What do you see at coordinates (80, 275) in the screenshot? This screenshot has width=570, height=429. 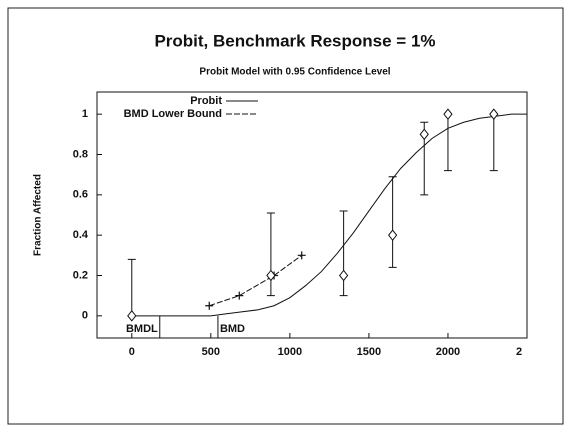 I see `y-tick-label: 0.2` at bounding box center [80, 275].